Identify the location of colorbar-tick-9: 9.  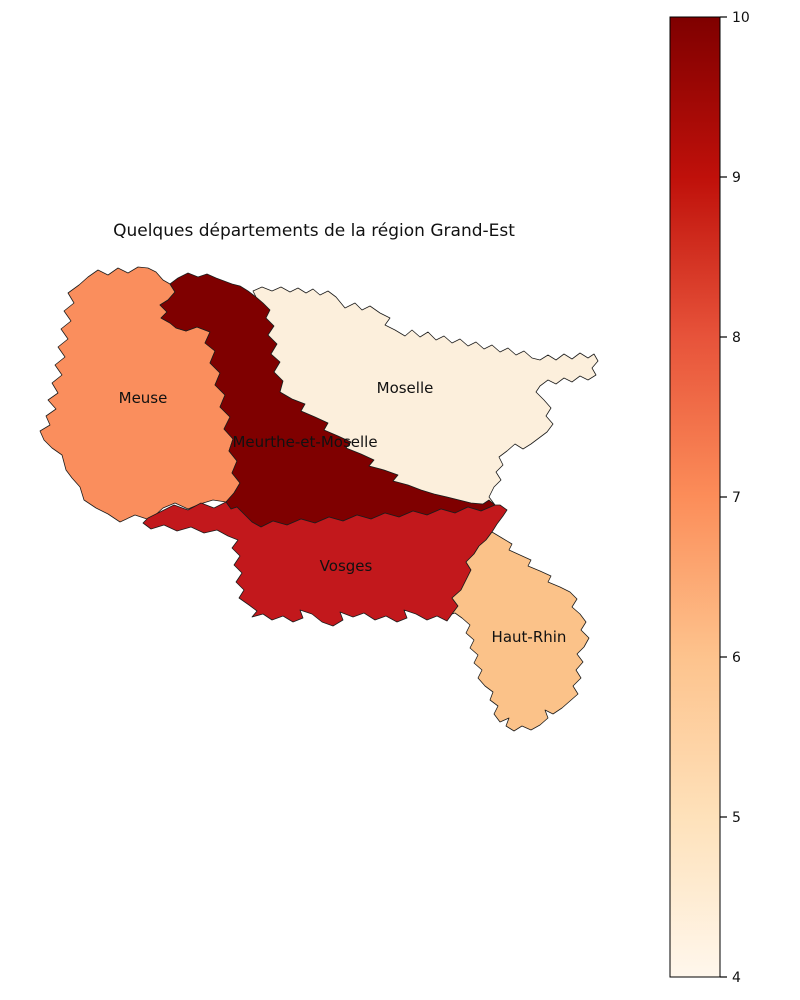
(730, 178).